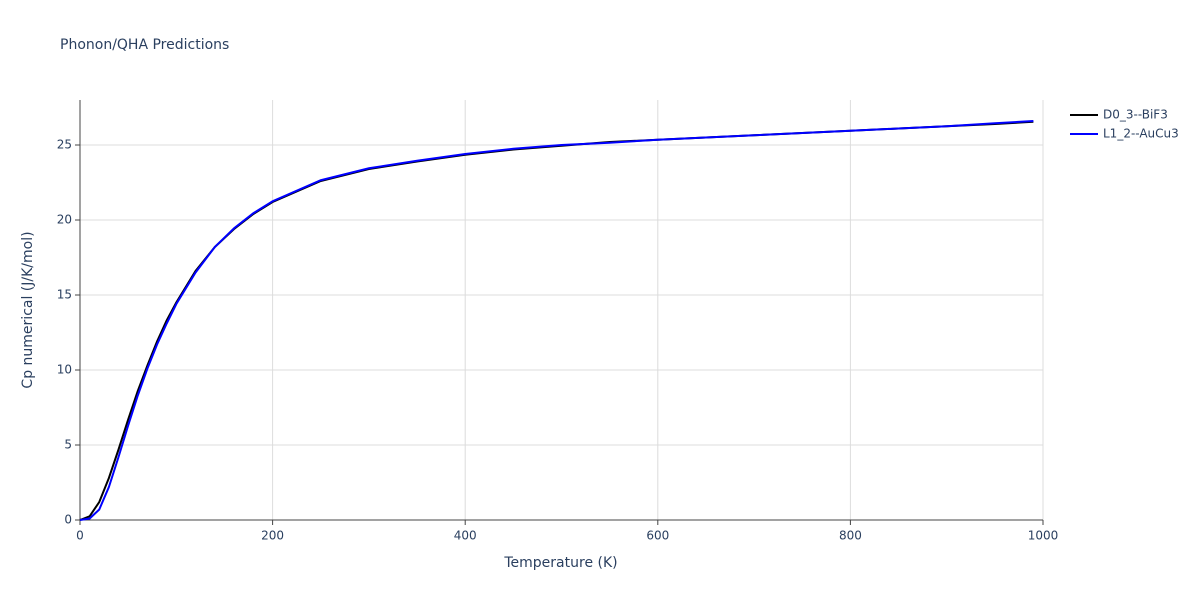 This screenshot has height=600, width=1200. What do you see at coordinates (657, 536) in the screenshot?
I see `x-tick-label: 600` at bounding box center [657, 536].